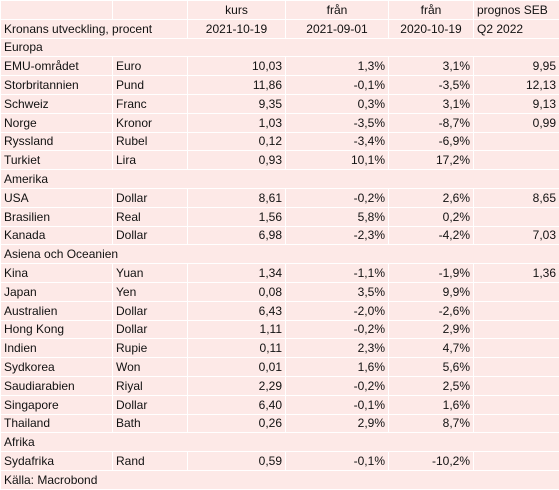 The height and width of the screenshot is (490, 559). What do you see at coordinates (57, 385) in the screenshot?
I see `country-cell: Saudiarabien` at bounding box center [57, 385].